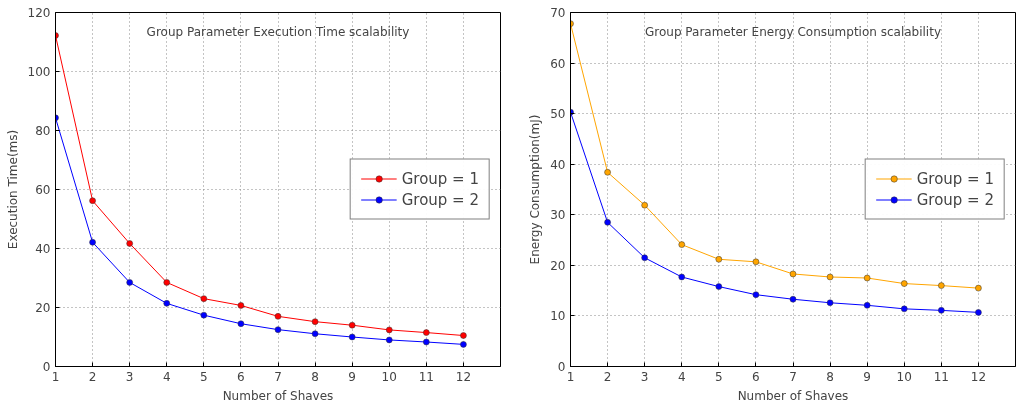 The height and width of the screenshot is (410, 1030). What do you see at coordinates (793, 31) in the screenshot?
I see `text: Group Parameter Energy Consumption scalability` at bounding box center [793, 31].